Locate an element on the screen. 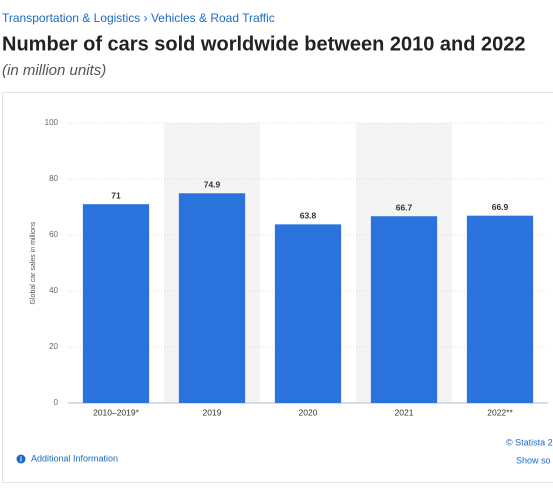 Image resolution: width=553 pixels, height=496 pixels. data-label: 74.9 is located at coordinates (212, 185).